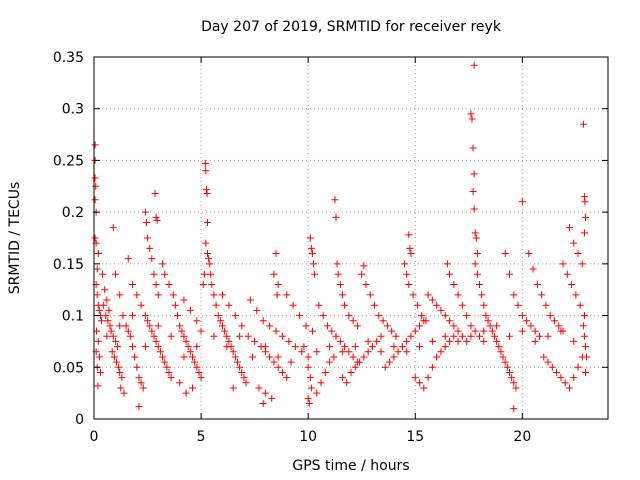 Image resolution: width=640 pixels, height=480 pixels. What do you see at coordinates (79, 420) in the screenshot?
I see `y-tick-label: 0` at bounding box center [79, 420].